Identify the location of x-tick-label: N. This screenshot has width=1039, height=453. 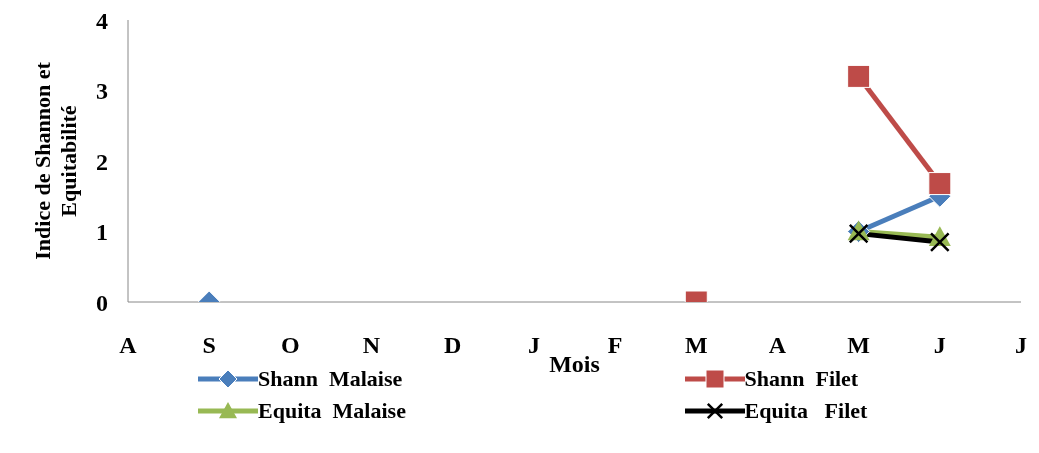
(371, 345).